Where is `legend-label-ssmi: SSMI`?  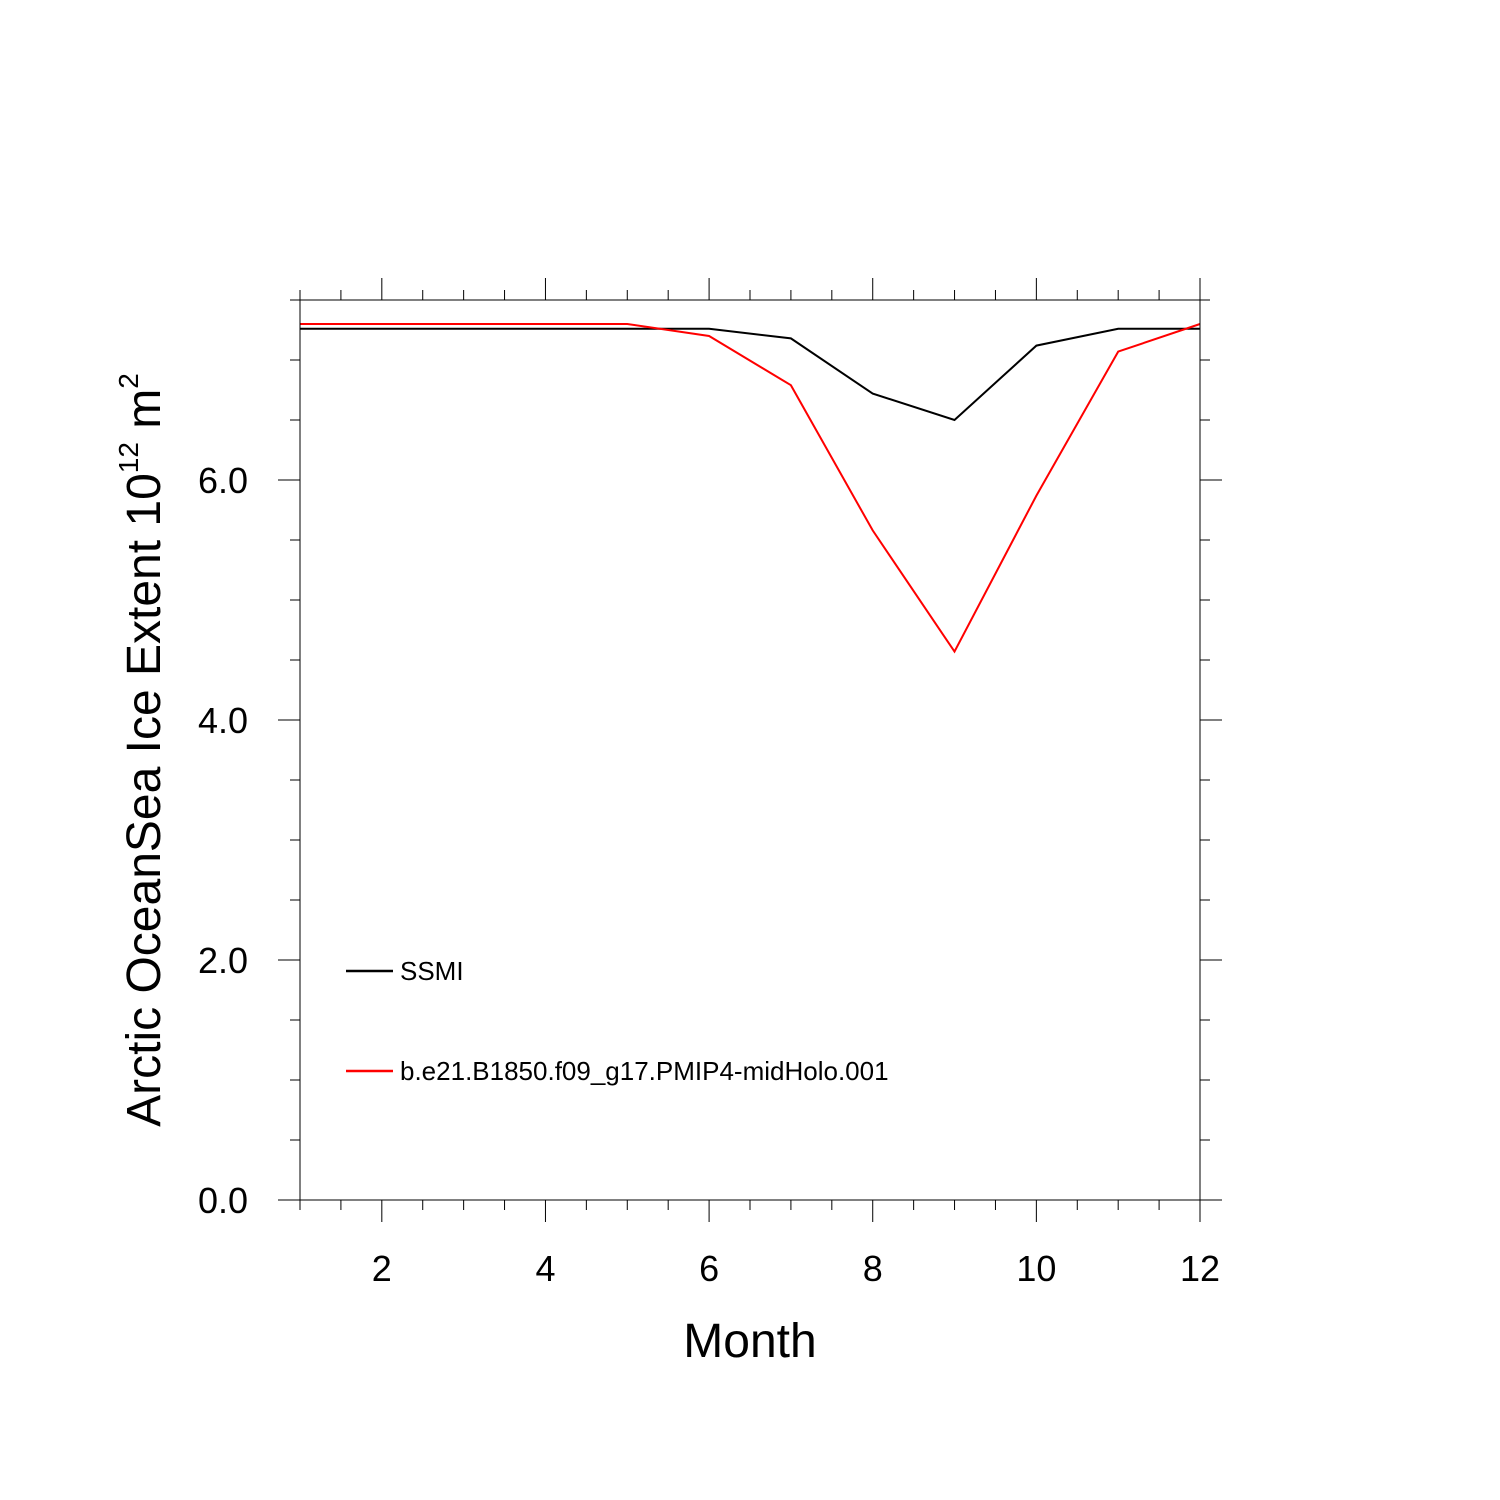 legend-label-ssmi: SSMI is located at coordinates (432, 971).